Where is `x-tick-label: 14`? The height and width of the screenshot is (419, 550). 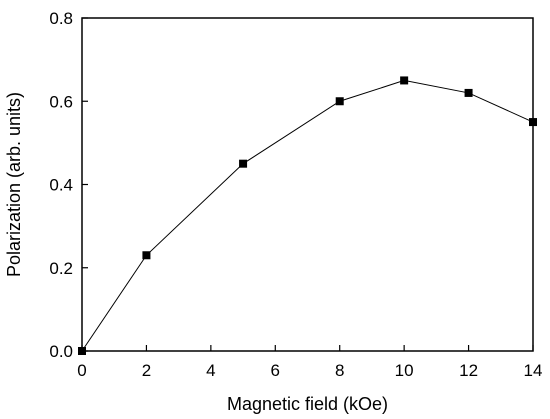 x-tick-label: 14 is located at coordinates (533, 370).